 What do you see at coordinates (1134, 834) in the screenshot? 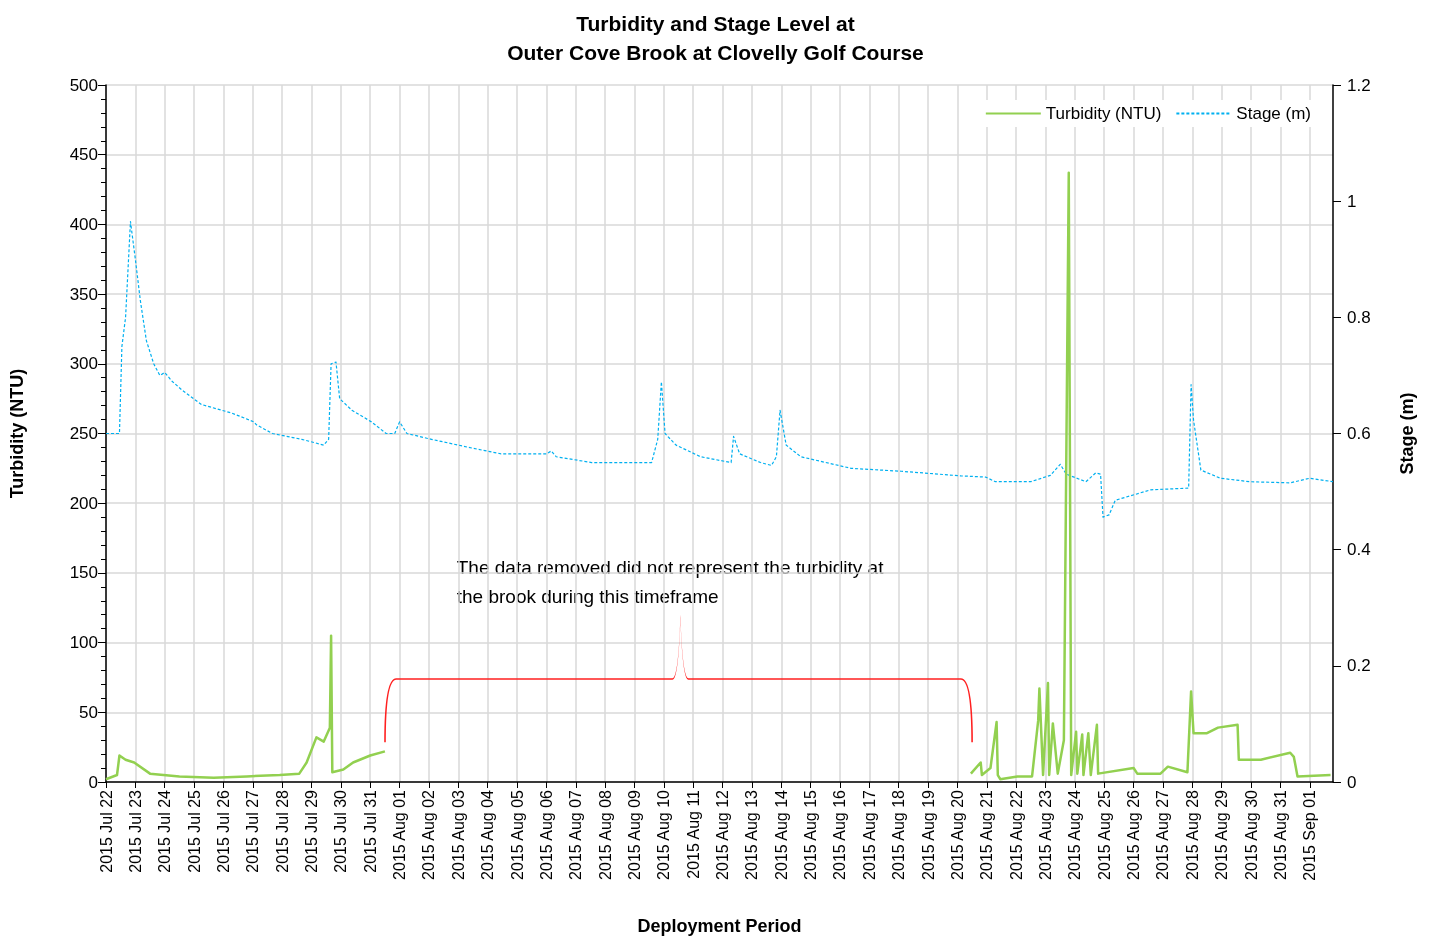
I see `x-tick-label: 2015 Aug 26` at bounding box center [1134, 834].